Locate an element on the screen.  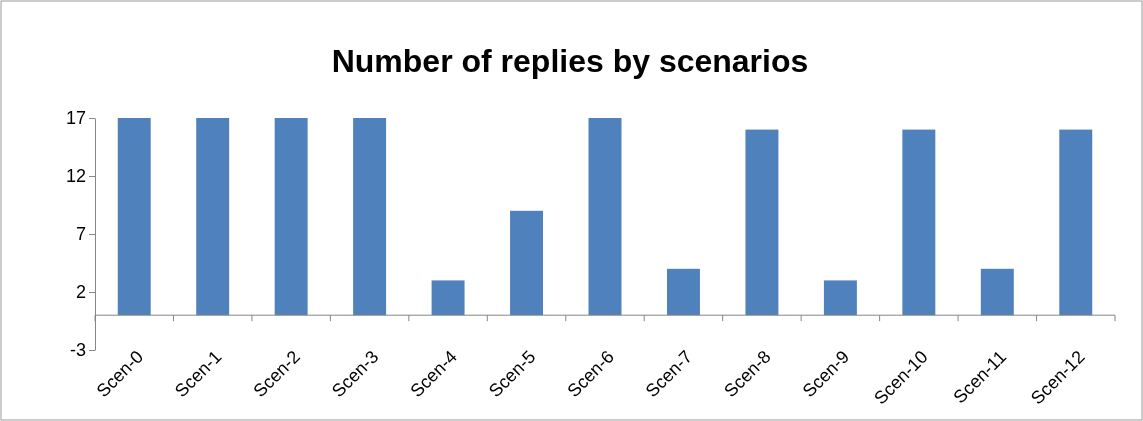
y-tick-label: 17 is located at coordinates (75, 118).